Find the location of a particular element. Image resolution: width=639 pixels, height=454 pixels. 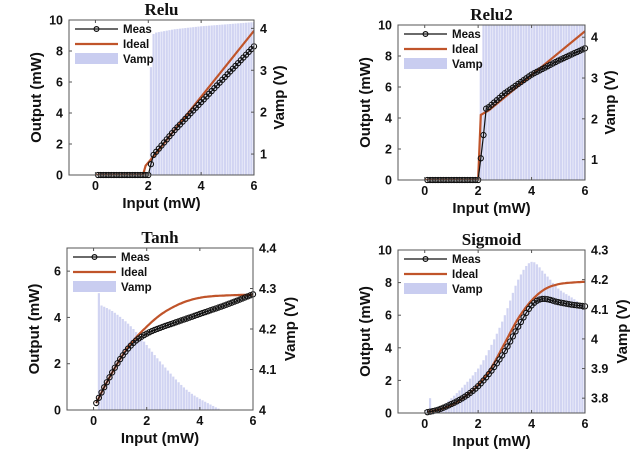

y-tick-label: 0 is located at coordinates (388, 181).